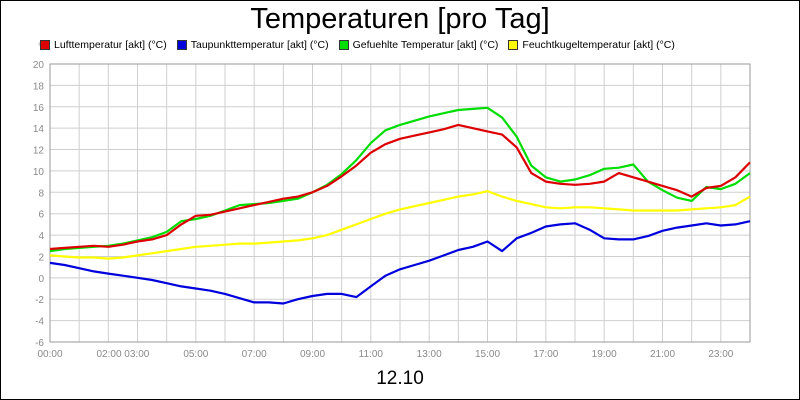 Image resolution: width=800 pixels, height=400 pixels. What do you see at coordinates (41, 193) in the screenshot?
I see `y-tick-label: 8` at bounding box center [41, 193].